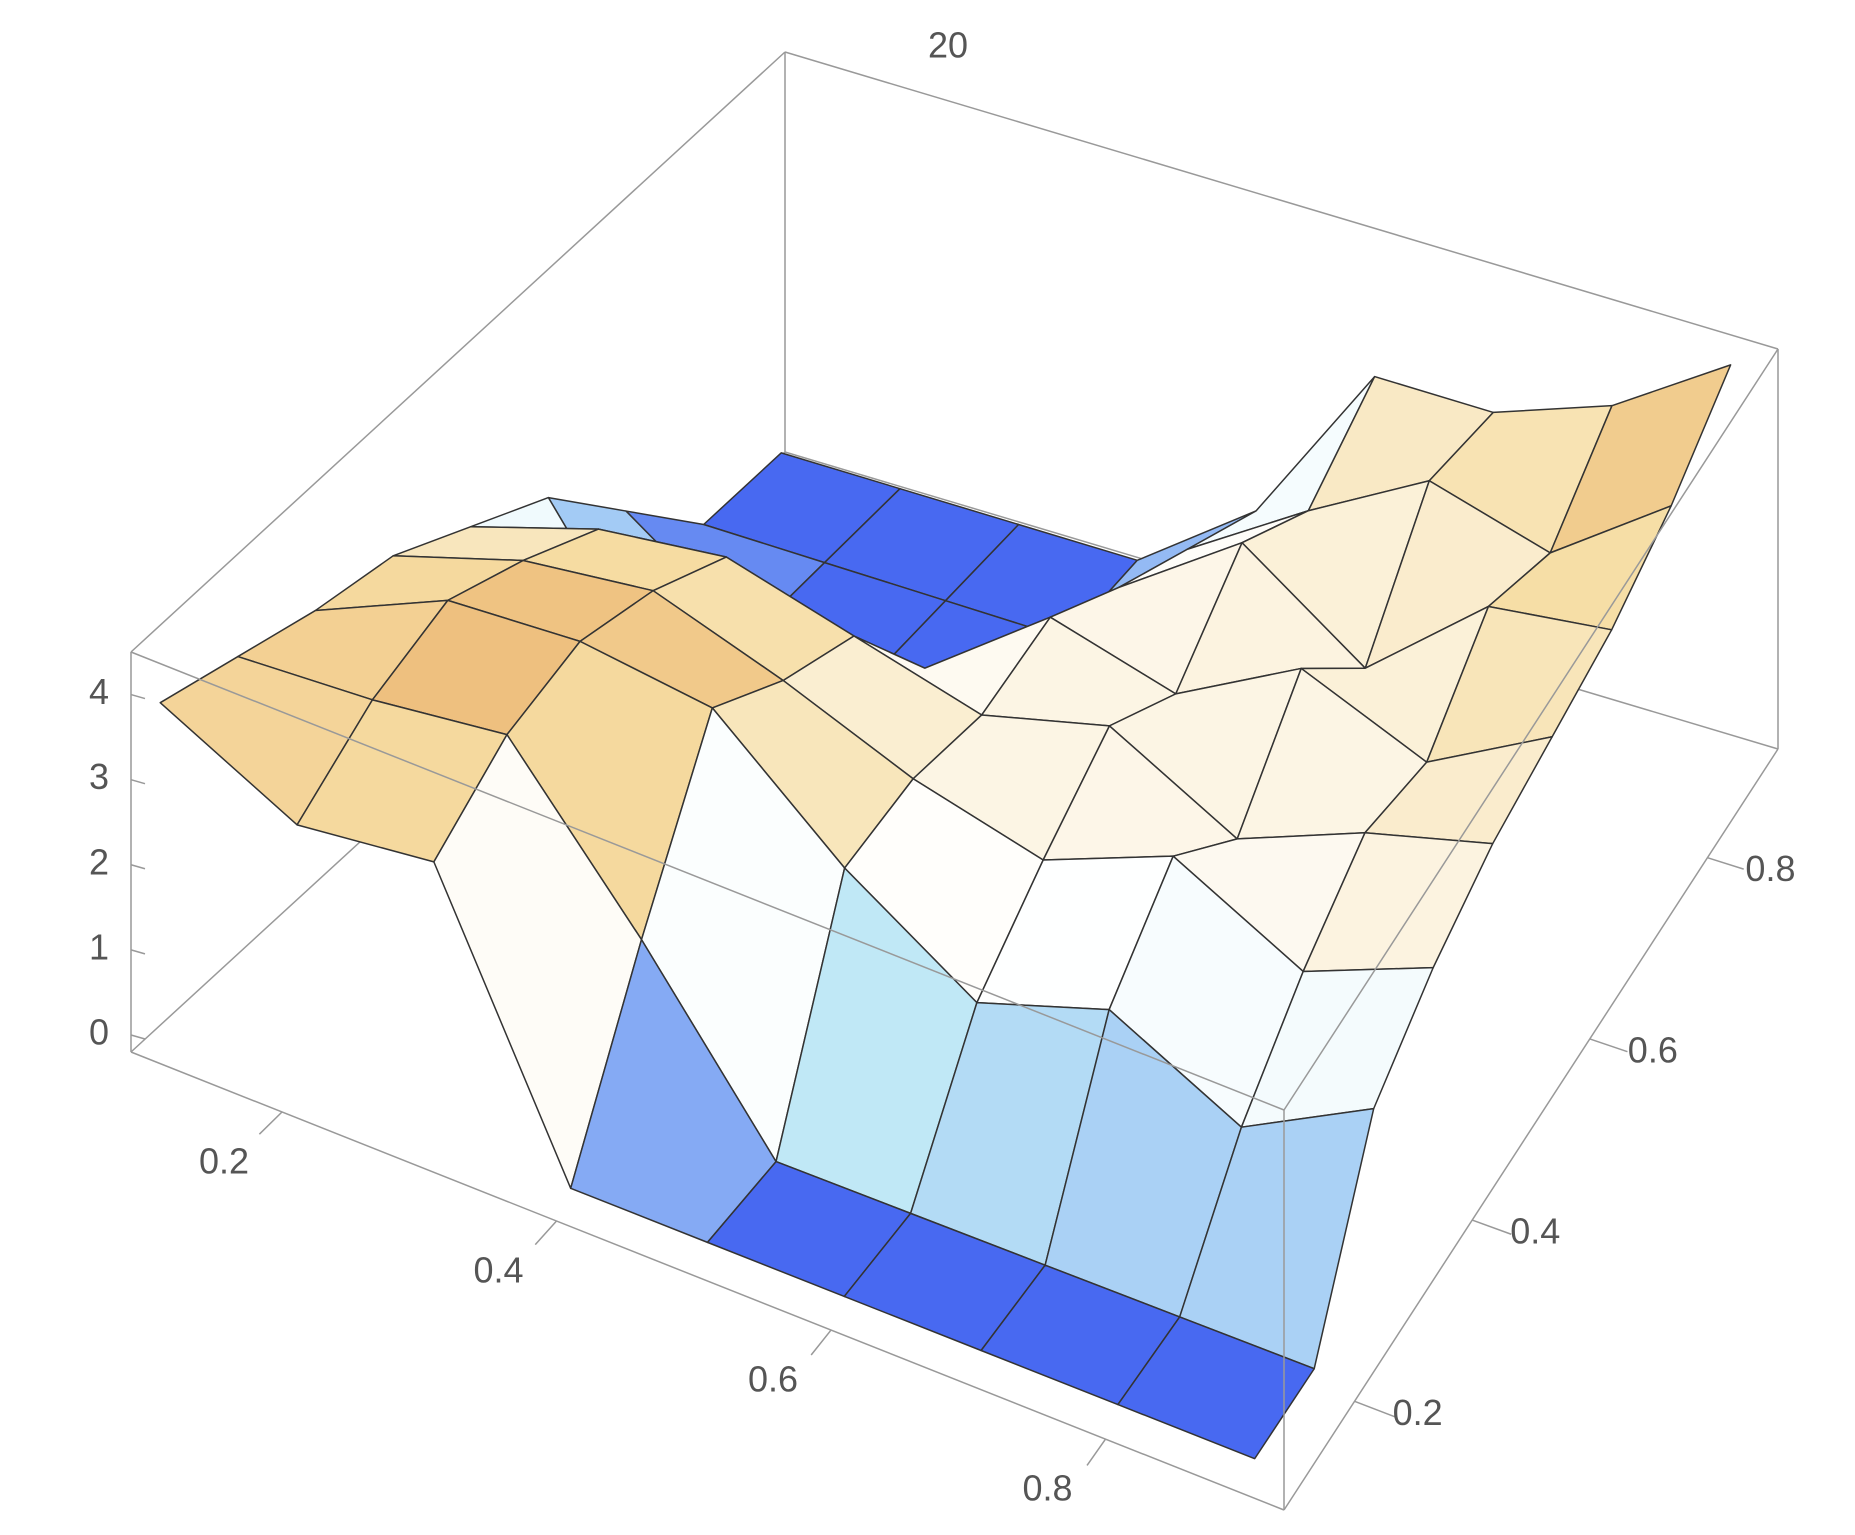  Describe the element at coordinates (948, 45) in the screenshot. I see `chart-title: 20` at that location.